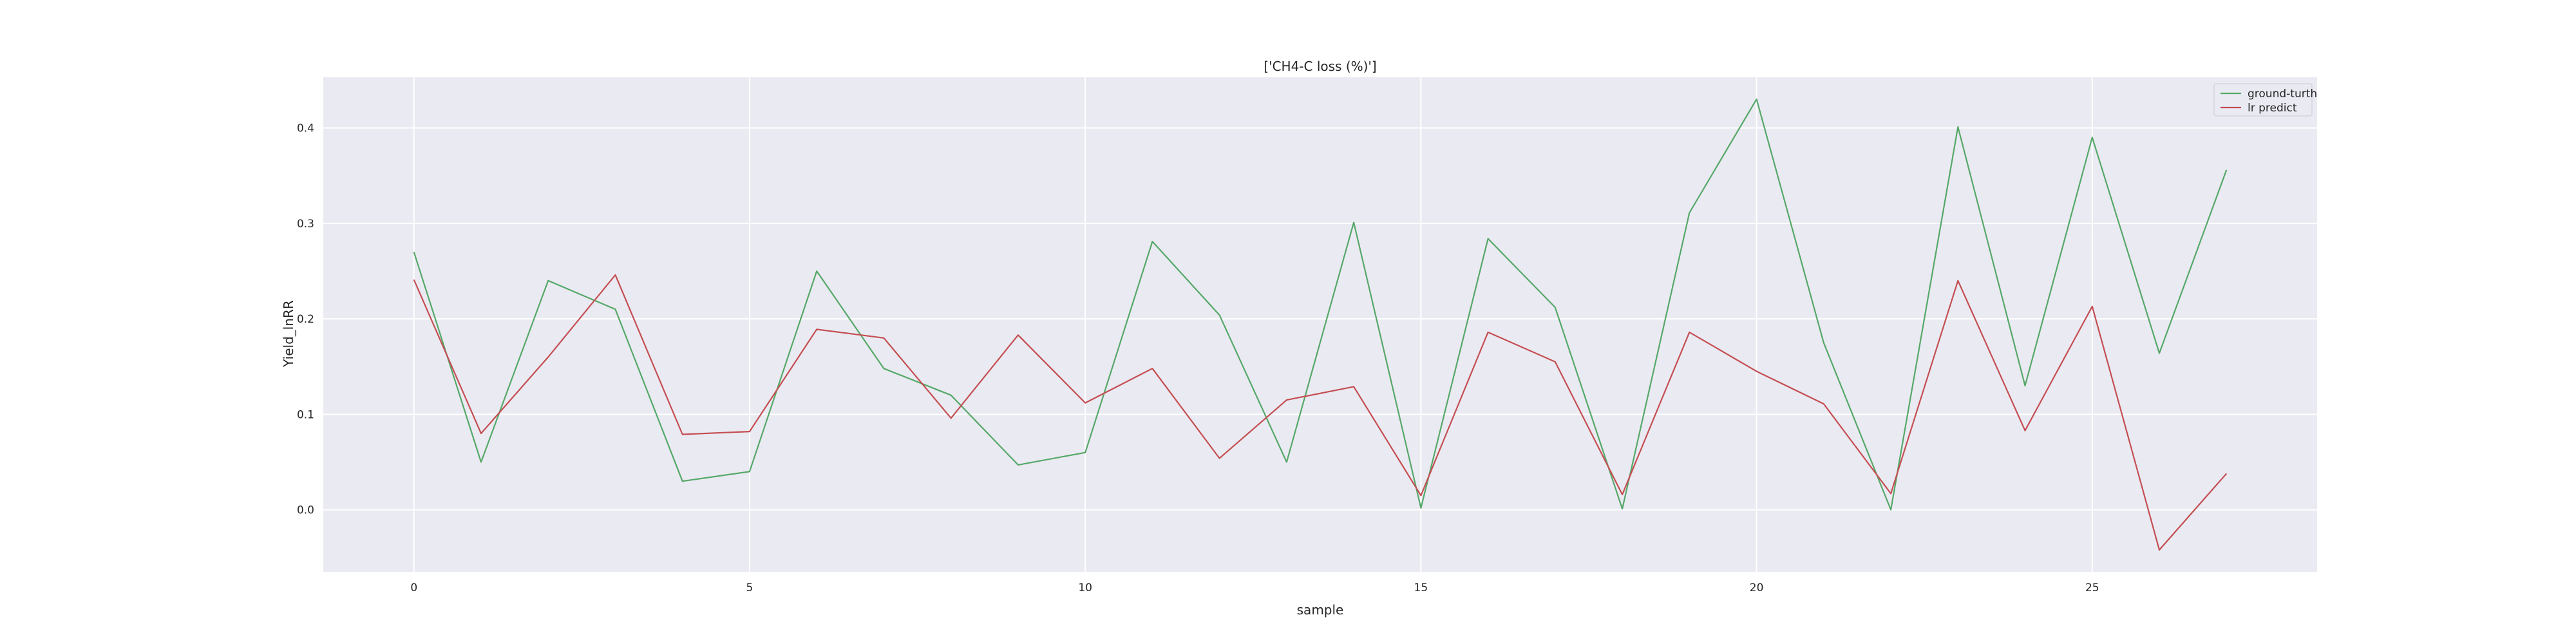  I want to click on y-tick-label: 0.2, so click(305, 319).